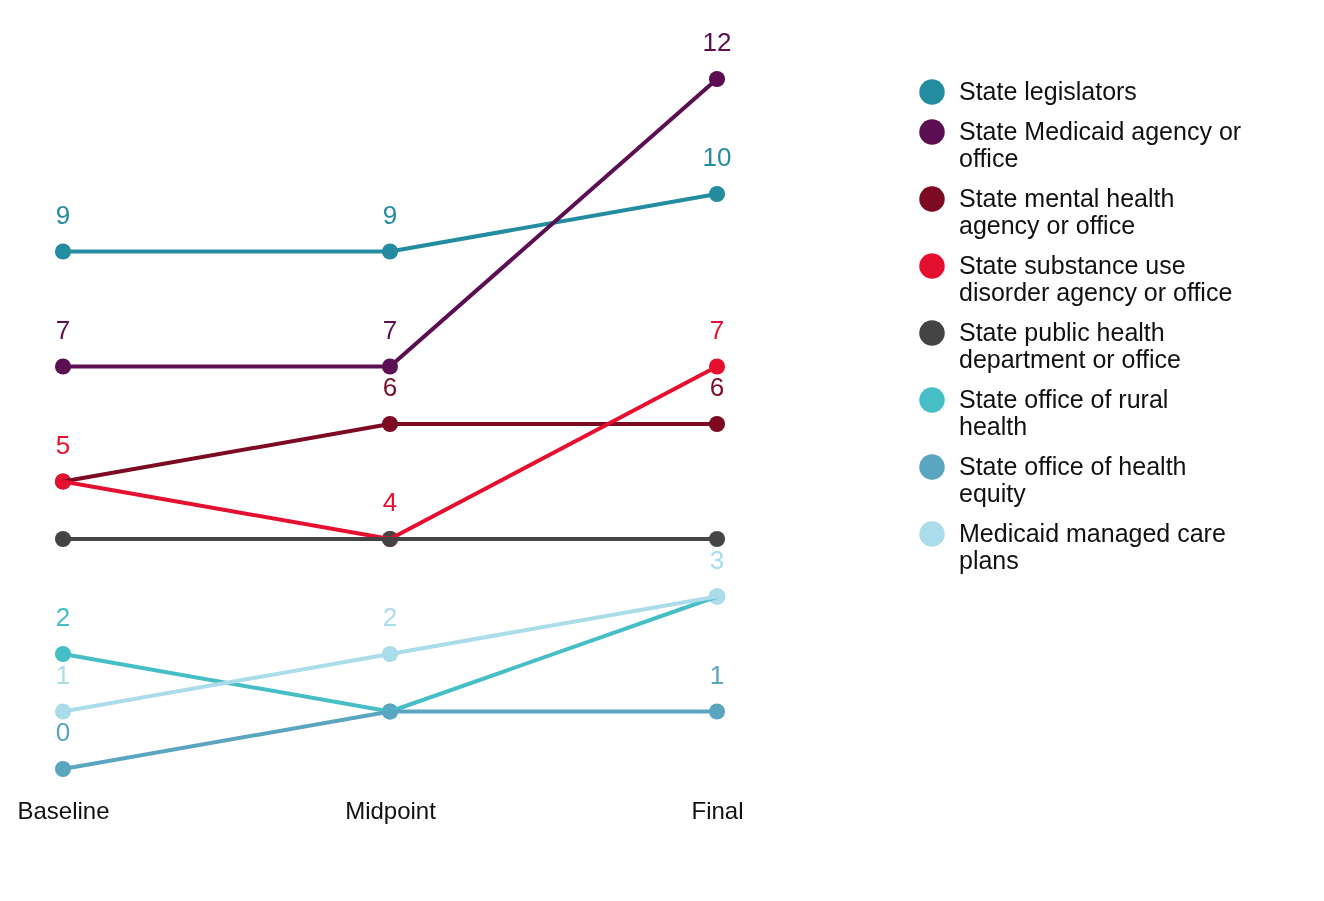  What do you see at coordinates (63, 810) in the screenshot?
I see `x-tick-label: Baseline` at bounding box center [63, 810].